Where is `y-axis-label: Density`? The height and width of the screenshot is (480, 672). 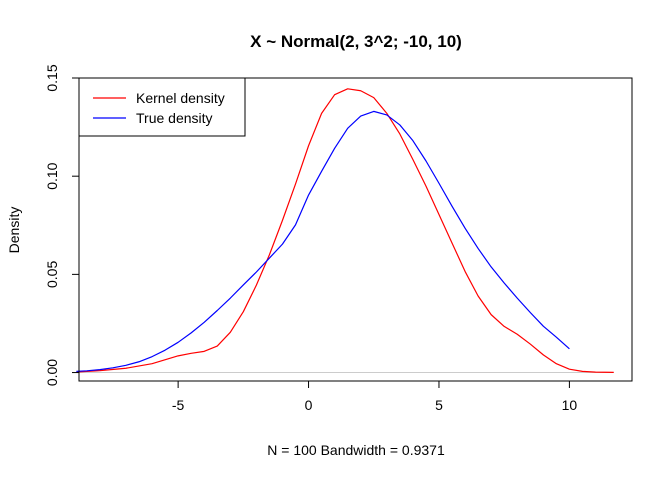 y-axis-label: Density is located at coordinates (14, 230).